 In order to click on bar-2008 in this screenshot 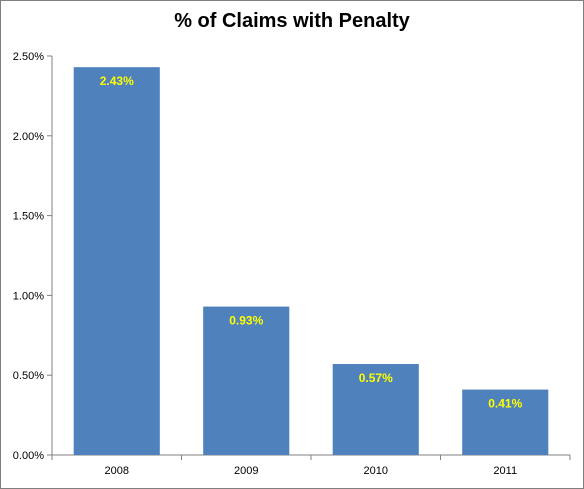, I will do `click(116, 261)`.